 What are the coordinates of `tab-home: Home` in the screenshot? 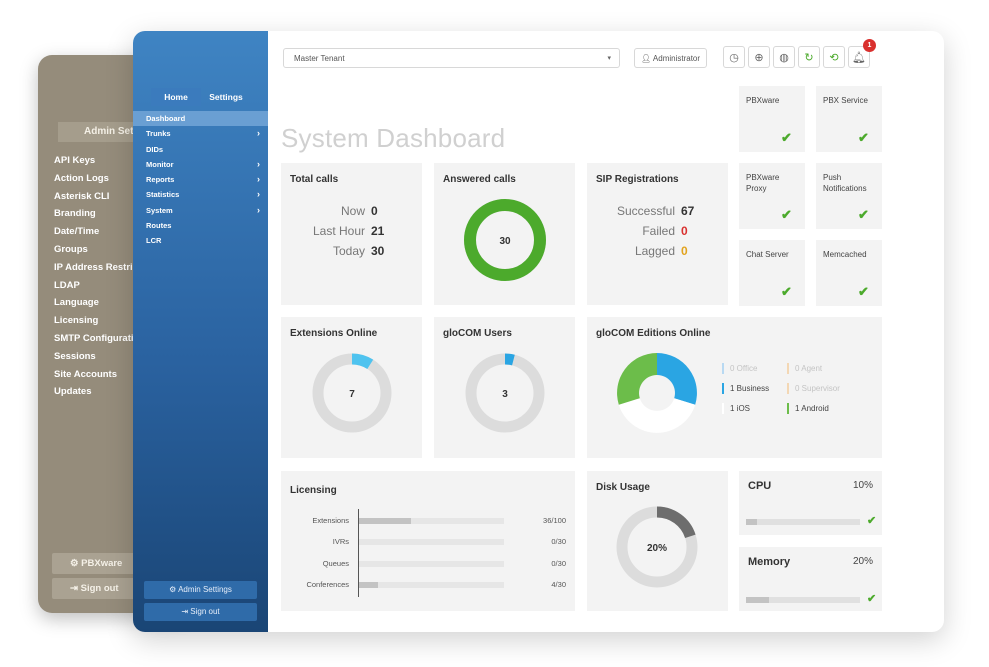 It's located at (176, 97).